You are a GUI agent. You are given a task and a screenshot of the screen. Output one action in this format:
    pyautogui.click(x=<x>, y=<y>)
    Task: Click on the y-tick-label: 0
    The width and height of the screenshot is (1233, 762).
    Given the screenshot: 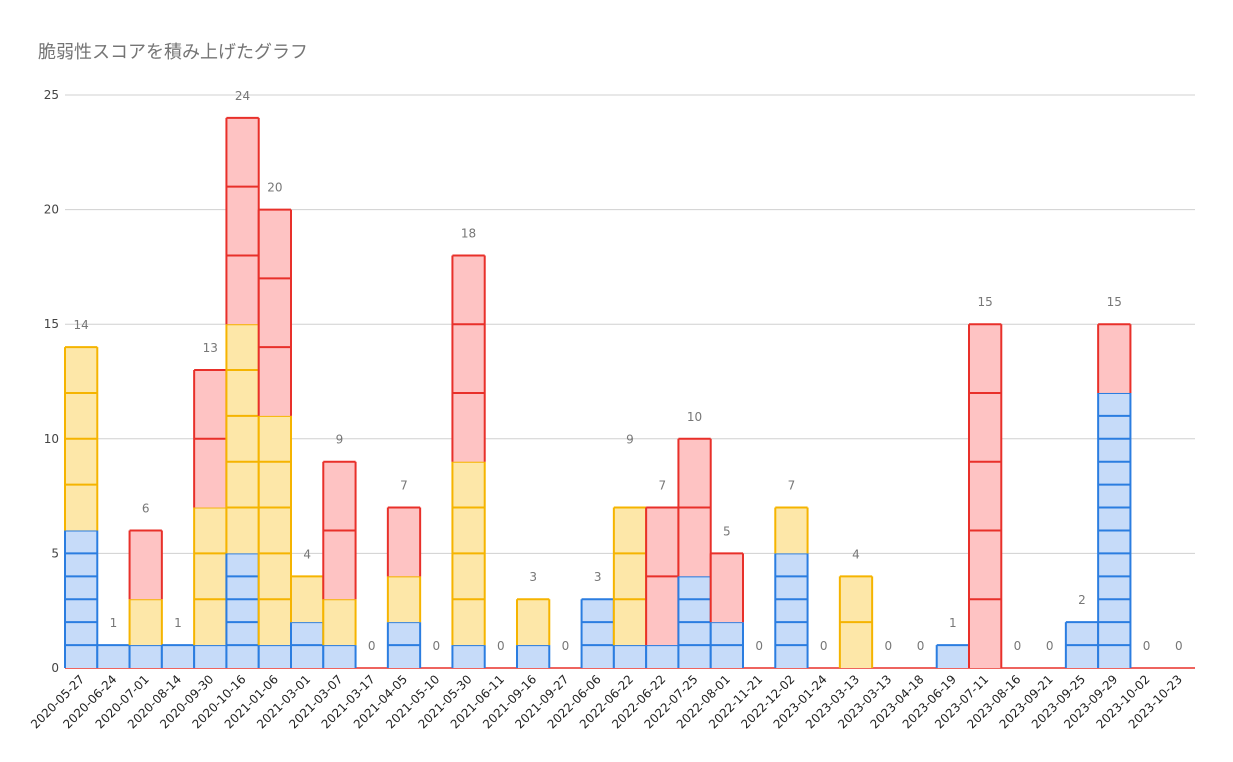 What is the action you would take?
    pyautogui.click(x=55, y=668)
    